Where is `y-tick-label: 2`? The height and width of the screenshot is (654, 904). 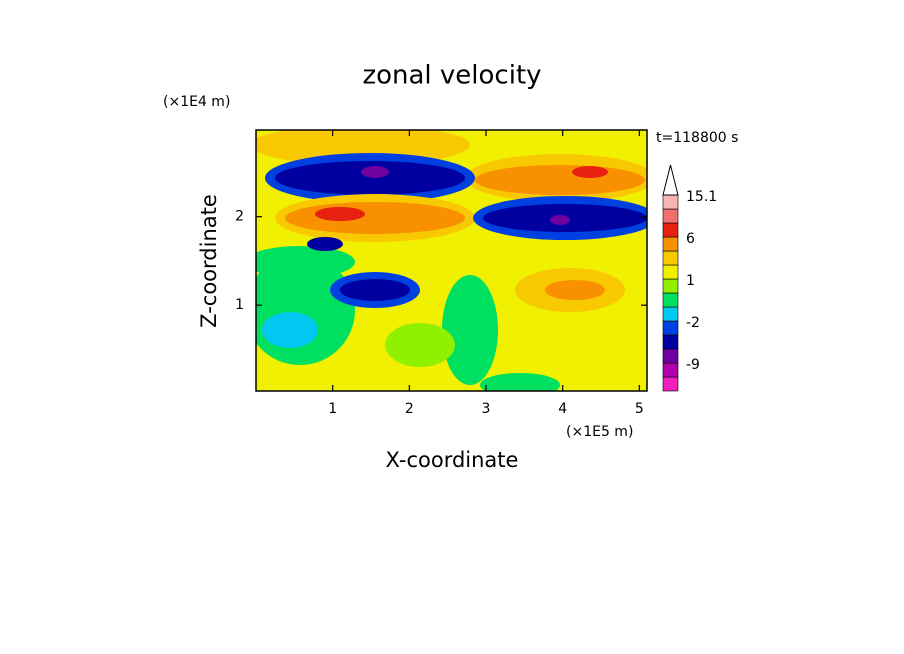 y-tick-label: 2 is located at coordinates (239, 217).